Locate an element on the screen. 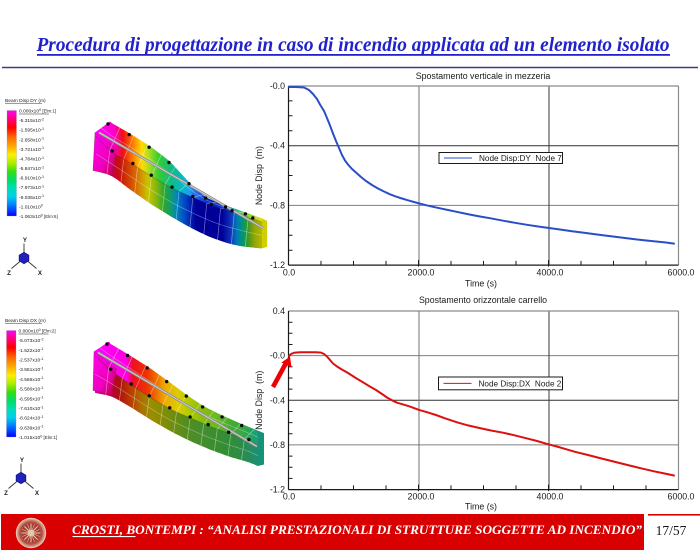 The height and width of the screenshot is (550, 700). svg-text: -7.973x10⁻¹ is located at coordinates (31, 188).